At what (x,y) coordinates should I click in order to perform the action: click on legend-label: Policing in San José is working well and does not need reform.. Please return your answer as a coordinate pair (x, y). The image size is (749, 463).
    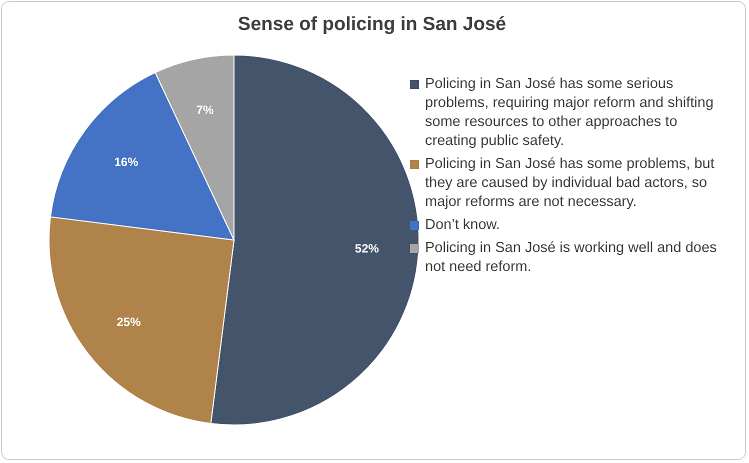
    Looking at the image, I should click on (571, 258).